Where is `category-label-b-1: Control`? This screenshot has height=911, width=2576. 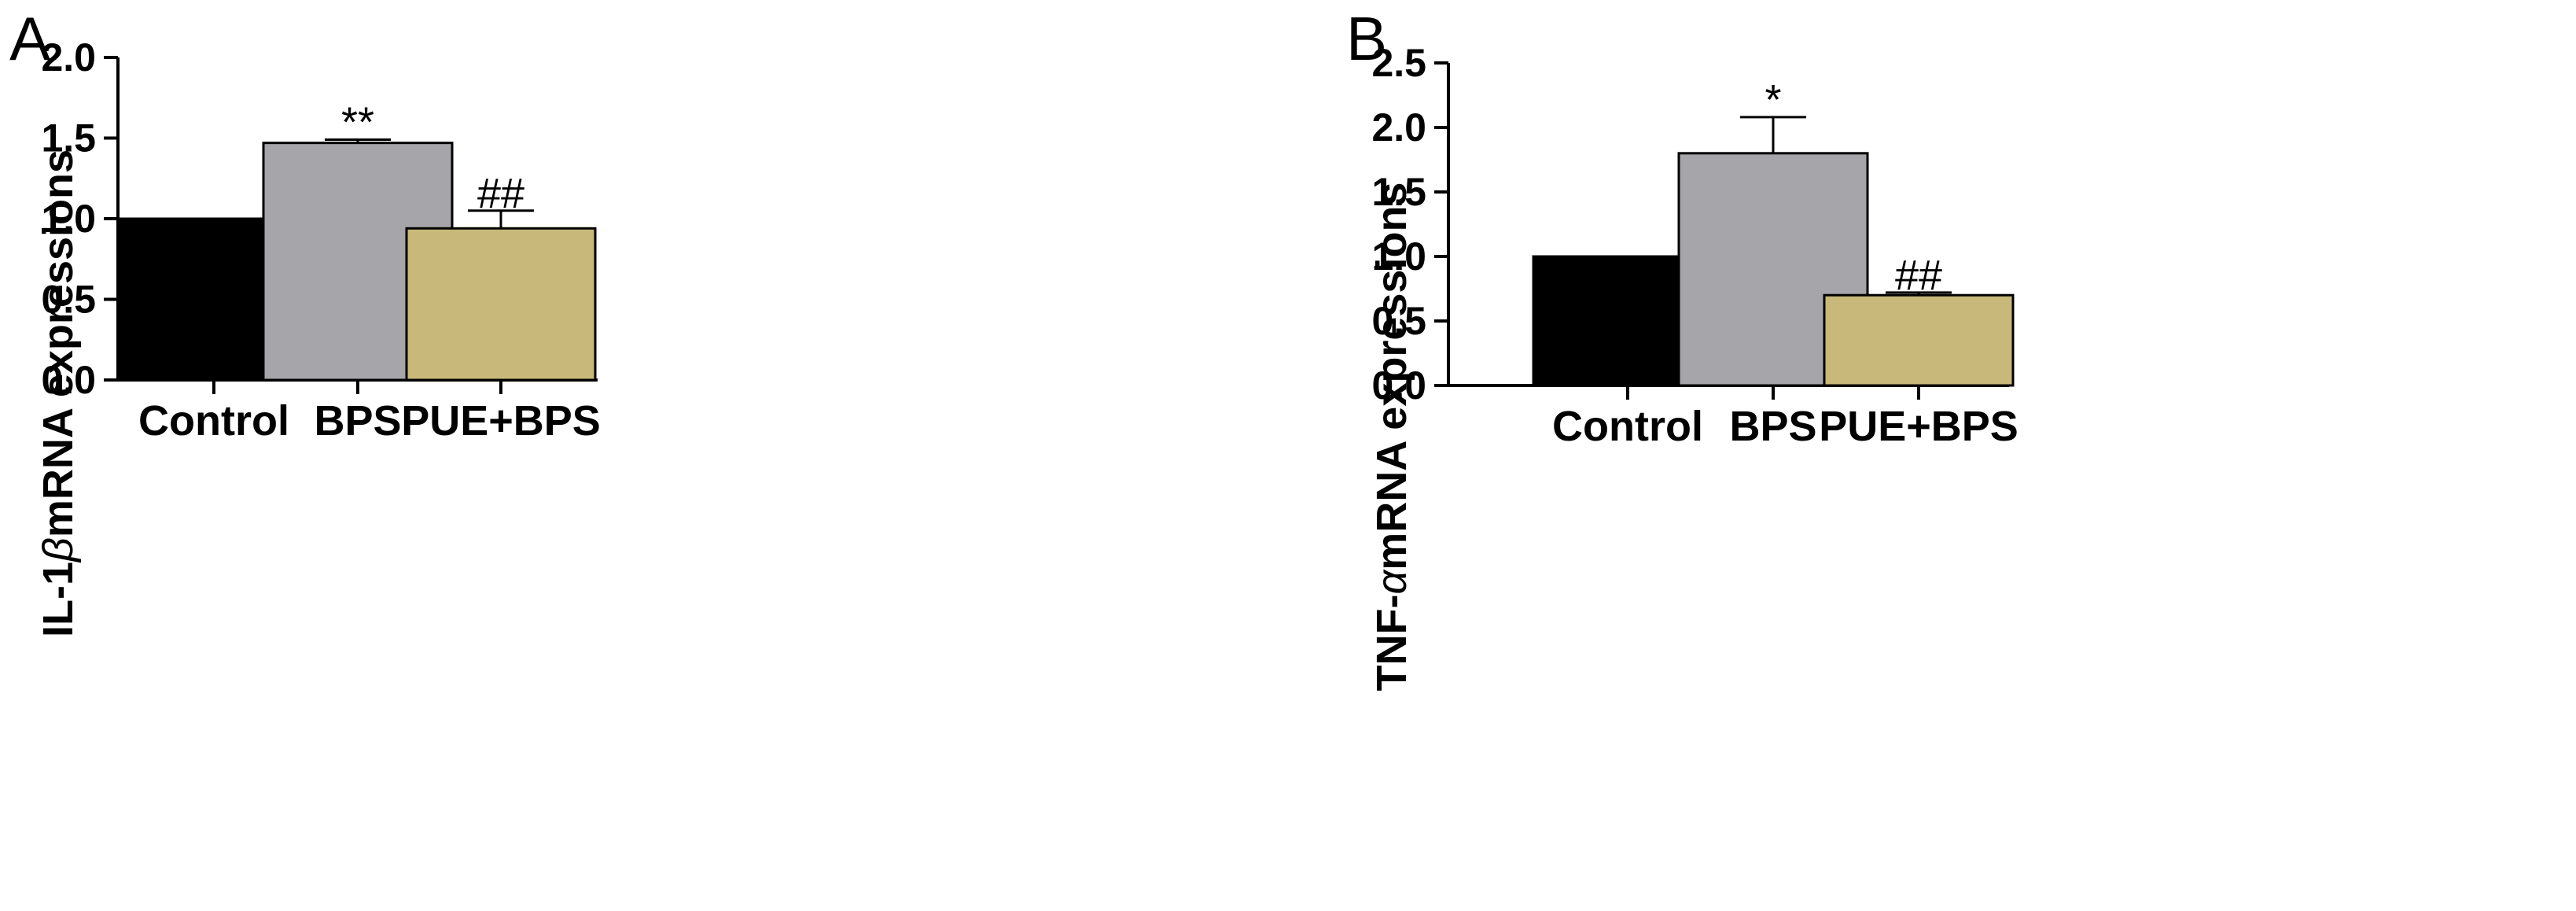
category-label-b-1: Control is located at coordinates (1628, 426).